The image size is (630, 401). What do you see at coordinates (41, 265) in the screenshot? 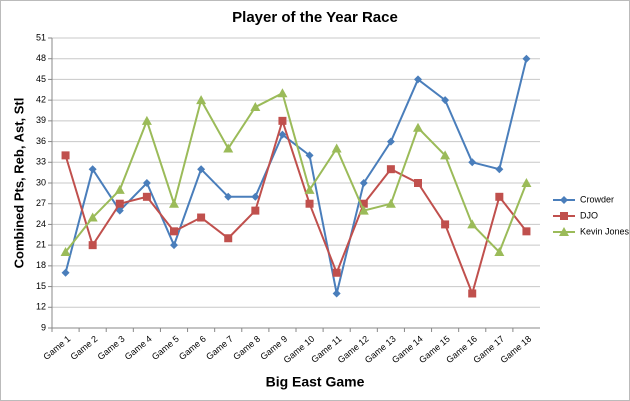
I see `y-tick-label: 18` at bounding box center [41, 265].